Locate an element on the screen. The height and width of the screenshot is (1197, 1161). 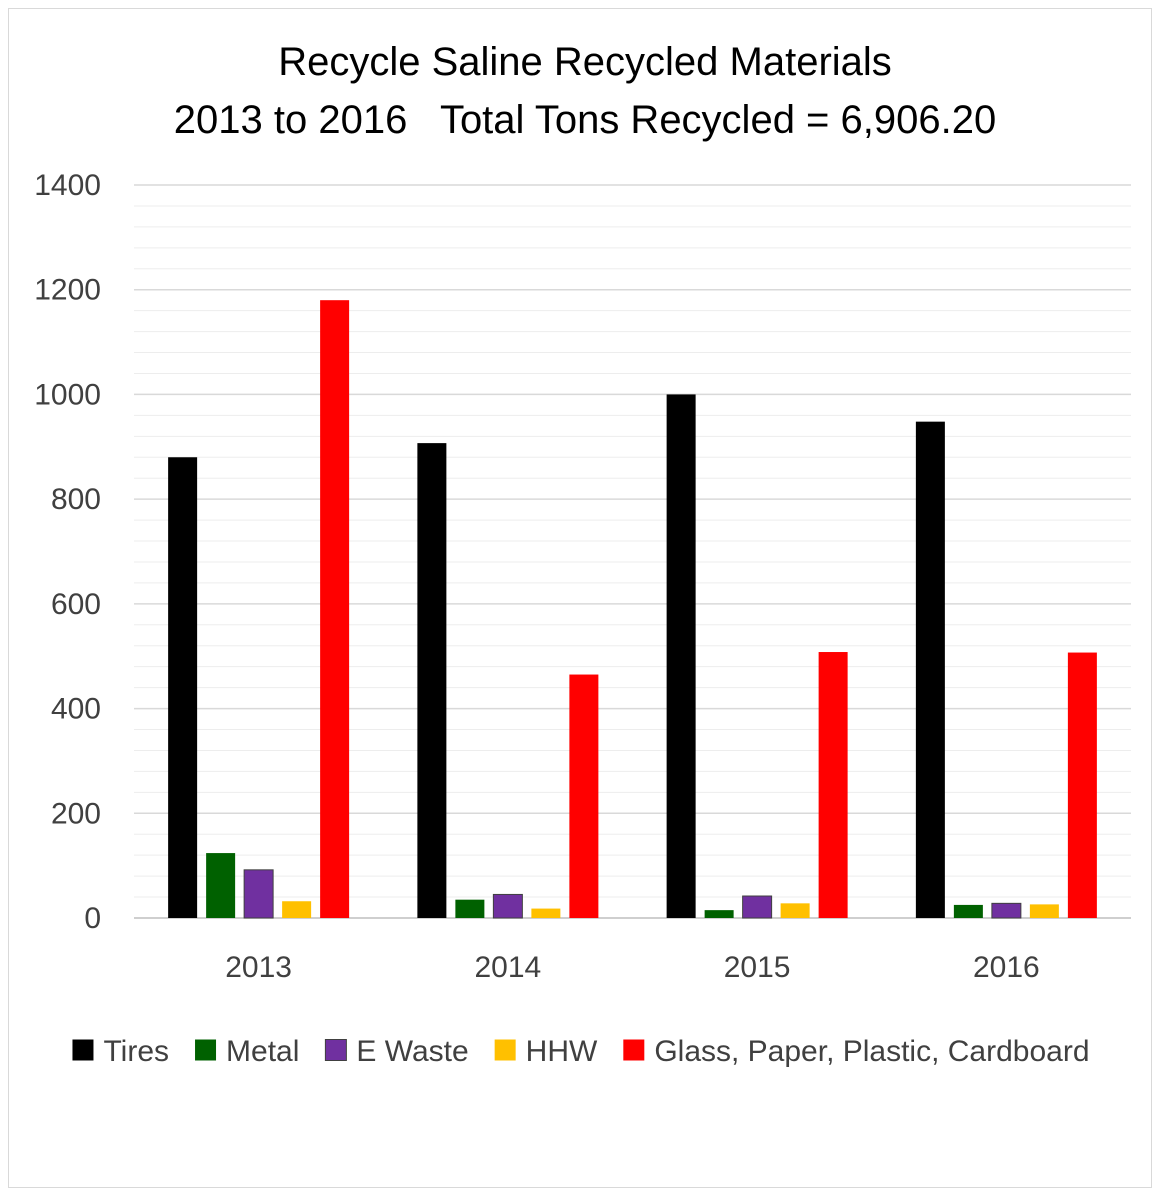
chart-title: Recycle Saline Recycled Materials is located at coordinates (585, 62).